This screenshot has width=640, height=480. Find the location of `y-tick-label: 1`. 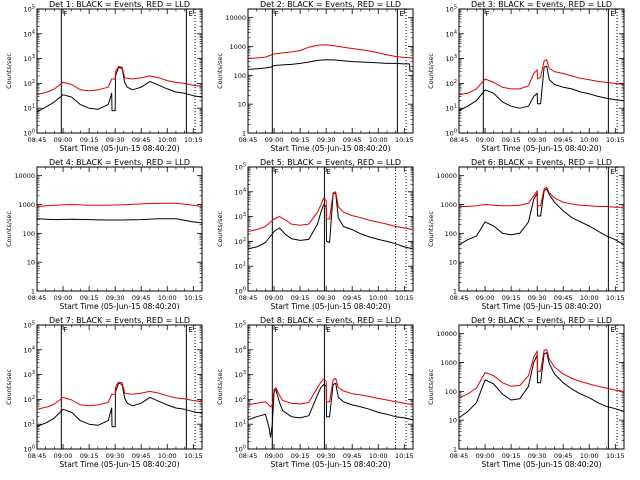

y-tick-label: 1 is located at coordinates (455, 292).